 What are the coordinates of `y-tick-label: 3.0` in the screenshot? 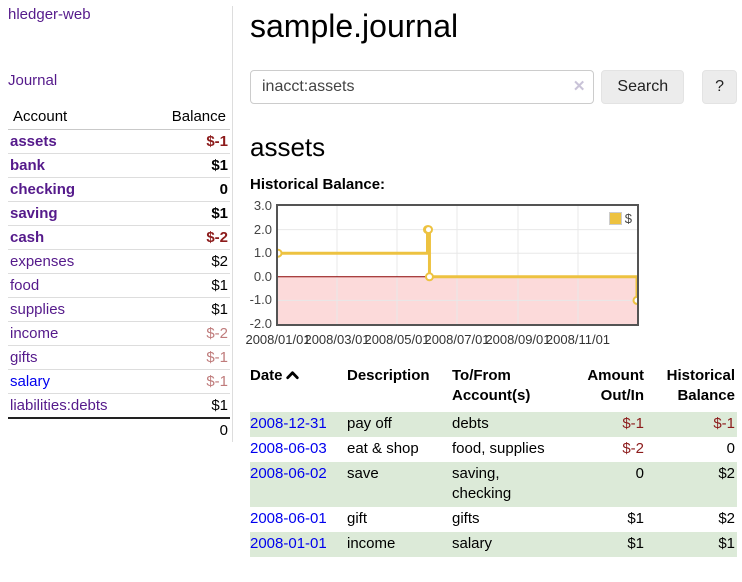 It's located at (262, 205).